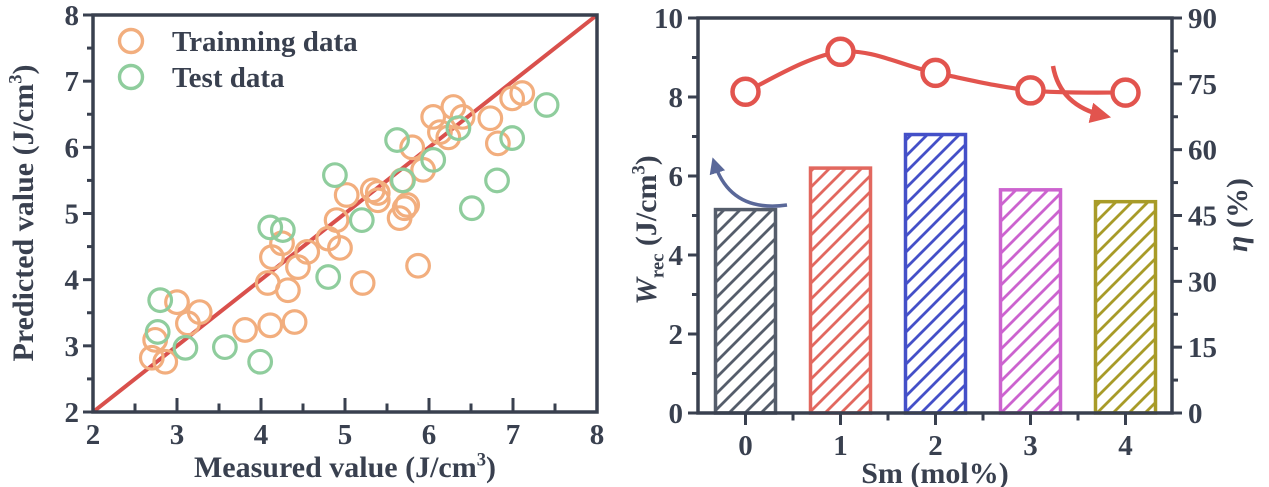  What do you see at coordinates (934, 472) in the screenshot?
I see `sm-axis-title: Sm (mol%)` at bounding box center [934, 472].